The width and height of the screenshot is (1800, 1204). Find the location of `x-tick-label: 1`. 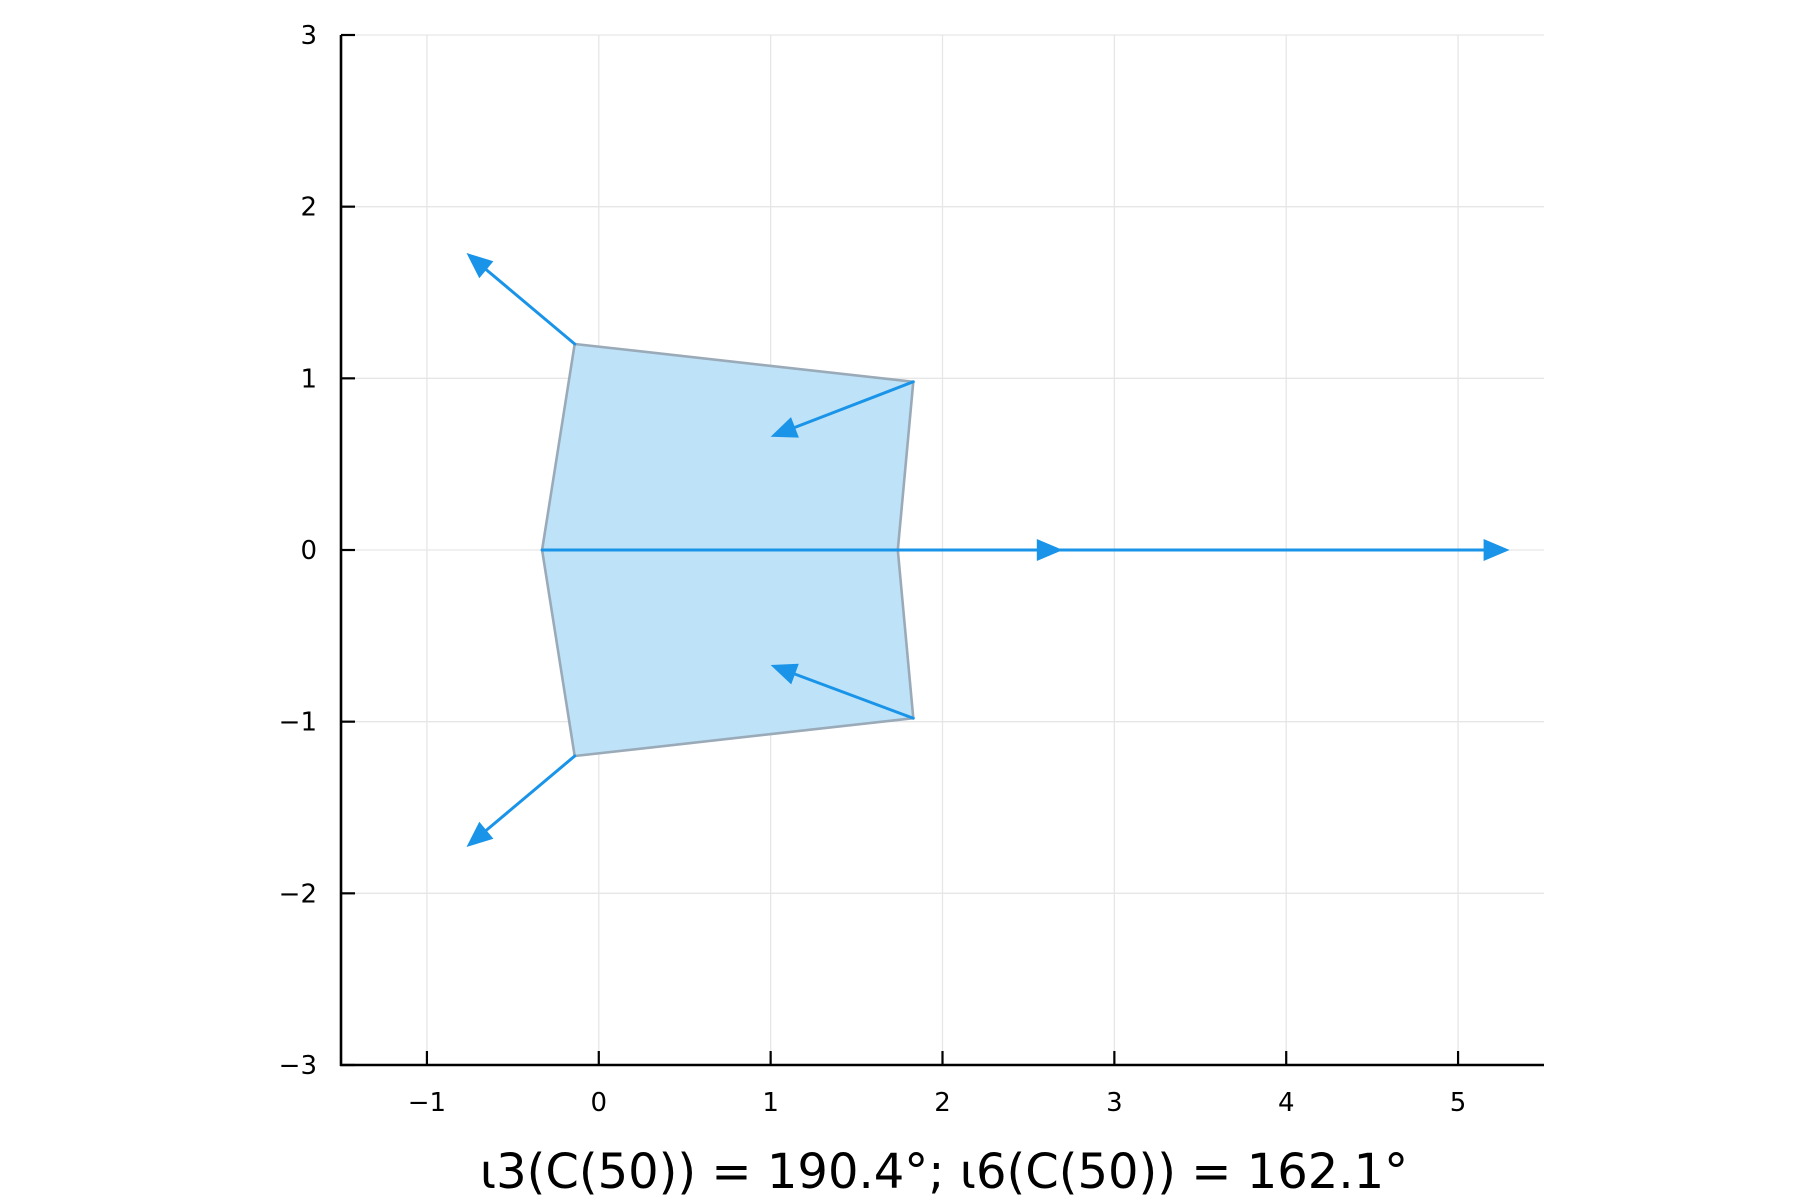

x-tick-label: 1 is located at coordinates (770, 1103).